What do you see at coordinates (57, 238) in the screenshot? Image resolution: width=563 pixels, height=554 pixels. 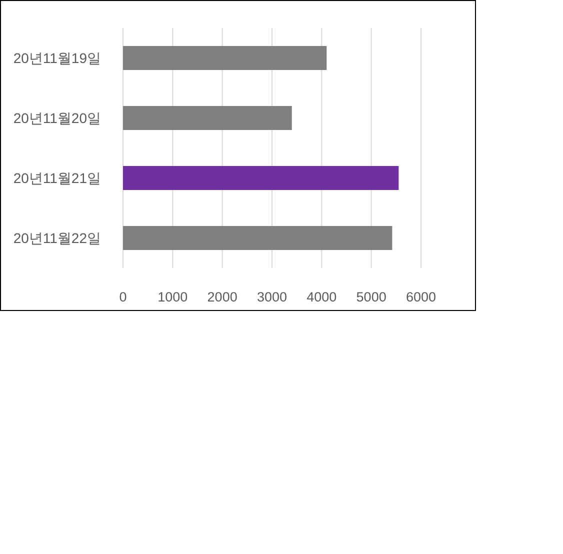 I see `y-tick-label: 20년11월22일` at bounding box center [57, 238].